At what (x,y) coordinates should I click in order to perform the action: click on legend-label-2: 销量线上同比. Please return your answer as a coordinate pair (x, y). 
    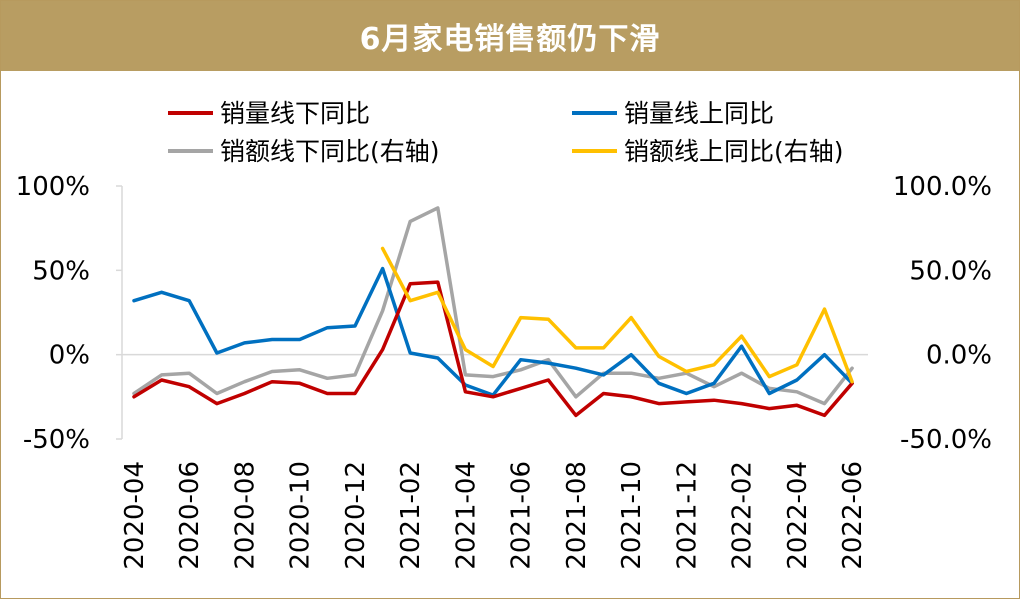
    Looking at the image, I should click on (699, 113).